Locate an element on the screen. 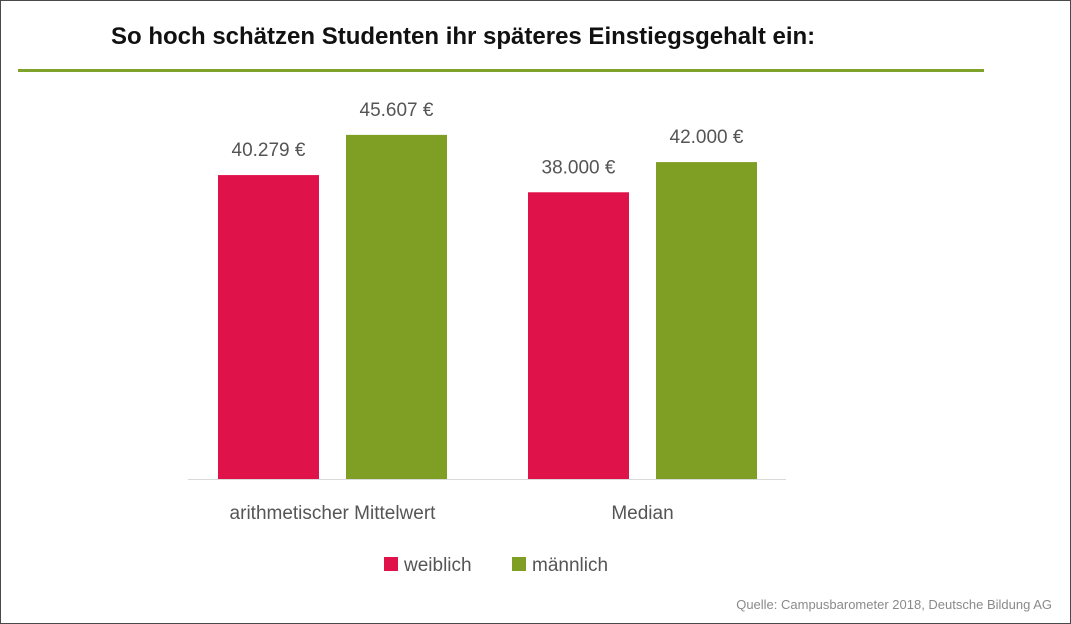  legend-swatch-weiblich is located at coordinates (391, 564).